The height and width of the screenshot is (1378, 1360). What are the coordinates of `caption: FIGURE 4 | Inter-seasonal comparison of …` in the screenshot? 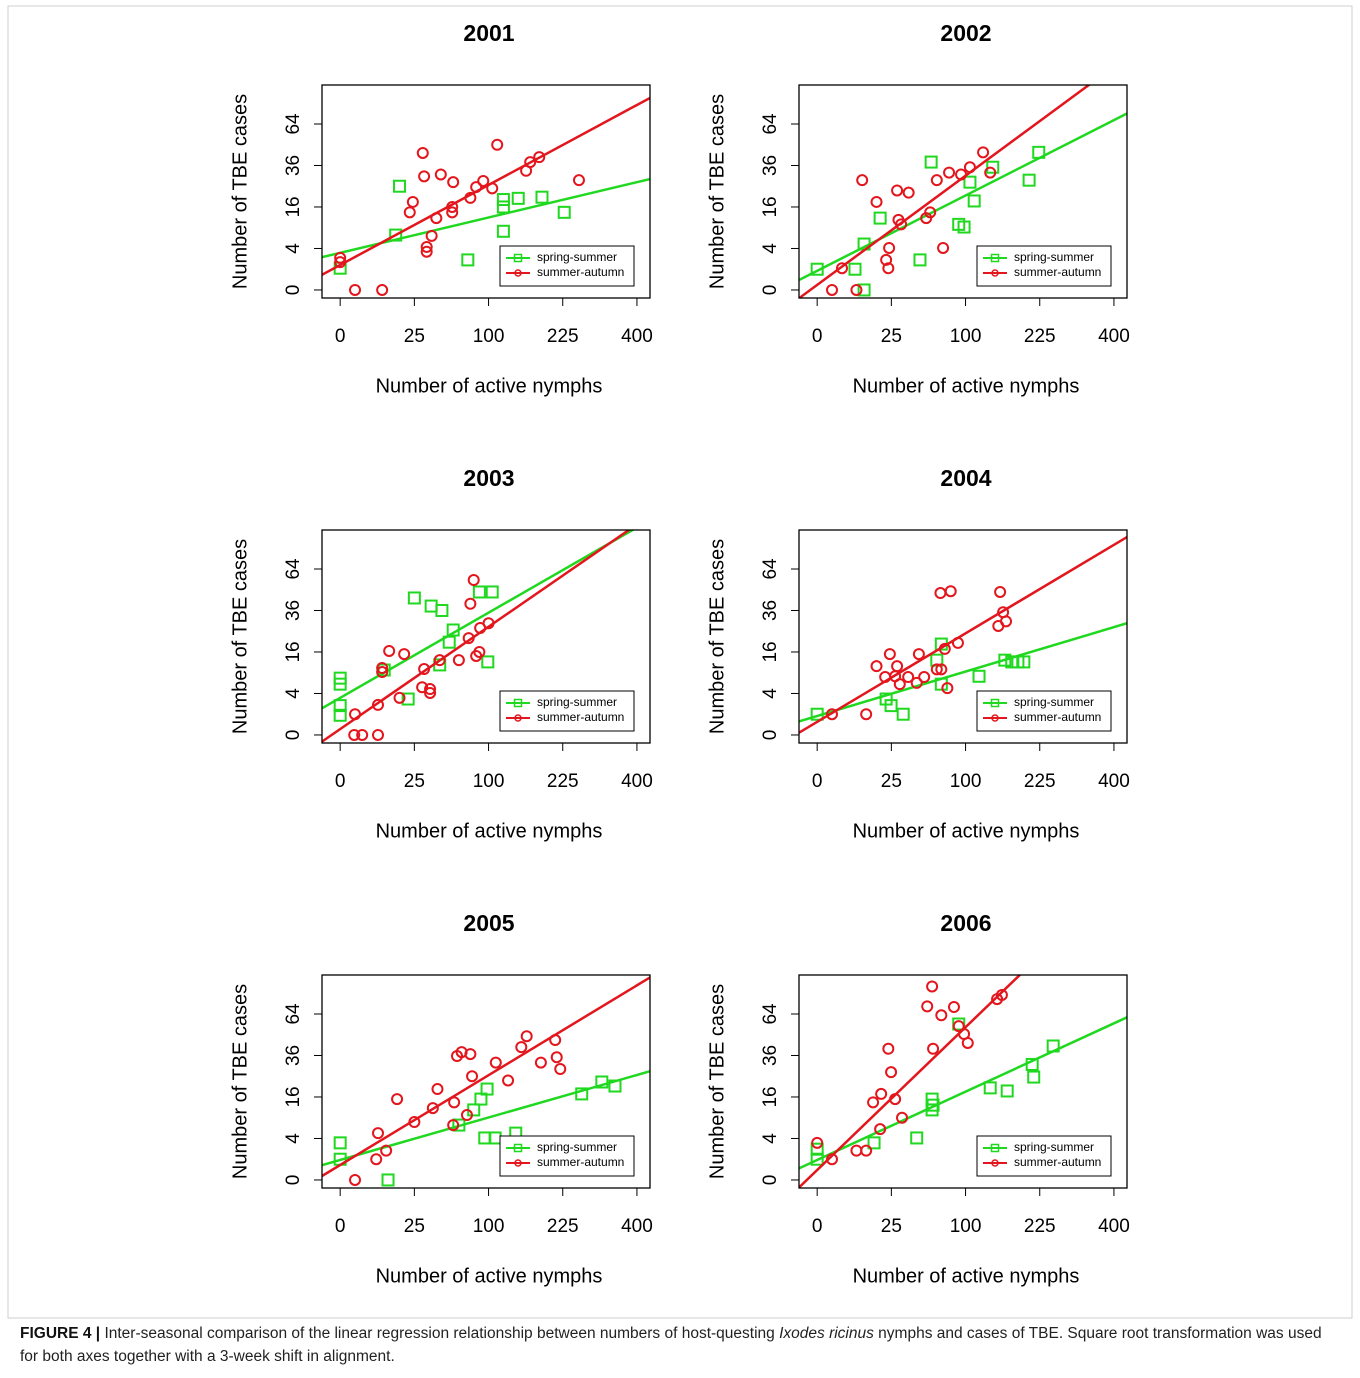 It's located at (680, 1345).